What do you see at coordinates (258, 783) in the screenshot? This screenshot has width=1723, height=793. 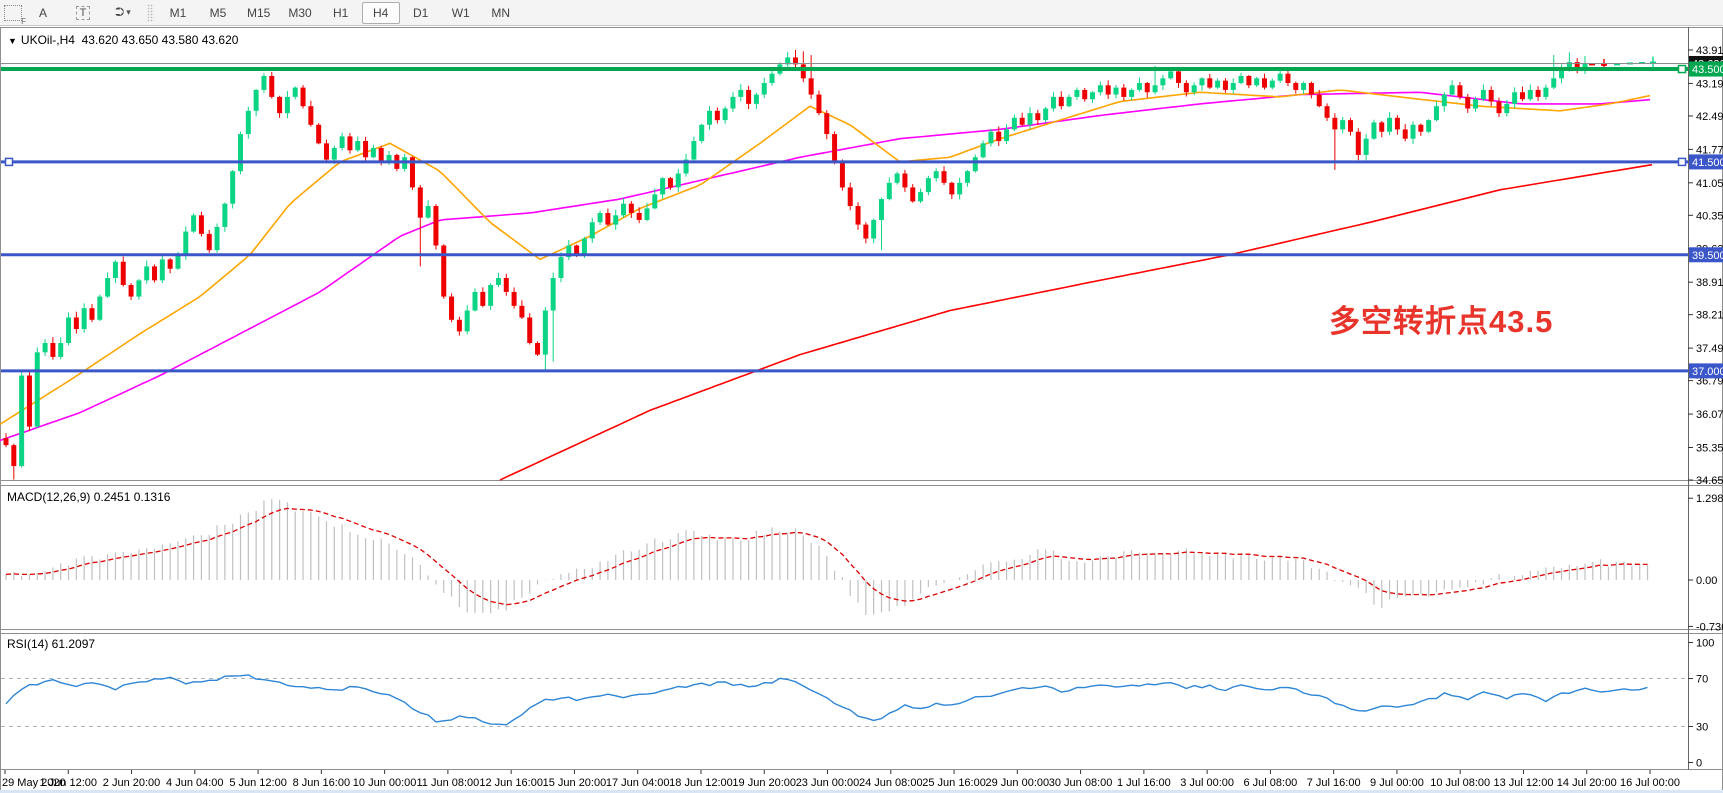 I see `date-label: 5 Jun 12:00` at bounding box center [258, 783].